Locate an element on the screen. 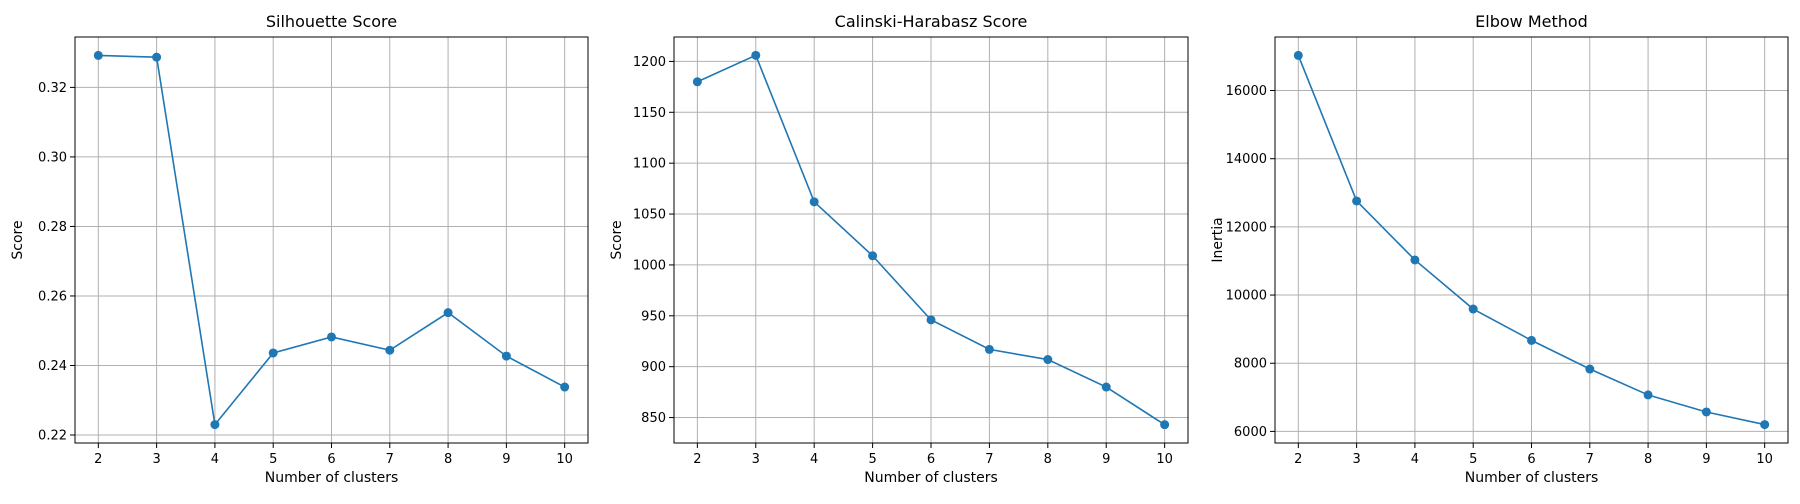 The height and width of the screenshot is (504, 1800). chart-title: Calinski-Harabasz Score is located at coordinates (931, 21).